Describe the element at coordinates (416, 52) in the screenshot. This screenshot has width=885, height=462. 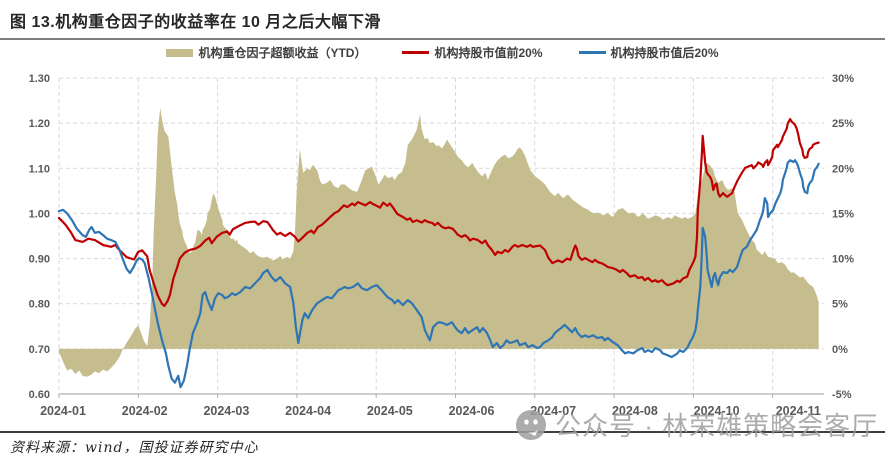
I see `red-line-swatch-icon` at that location.